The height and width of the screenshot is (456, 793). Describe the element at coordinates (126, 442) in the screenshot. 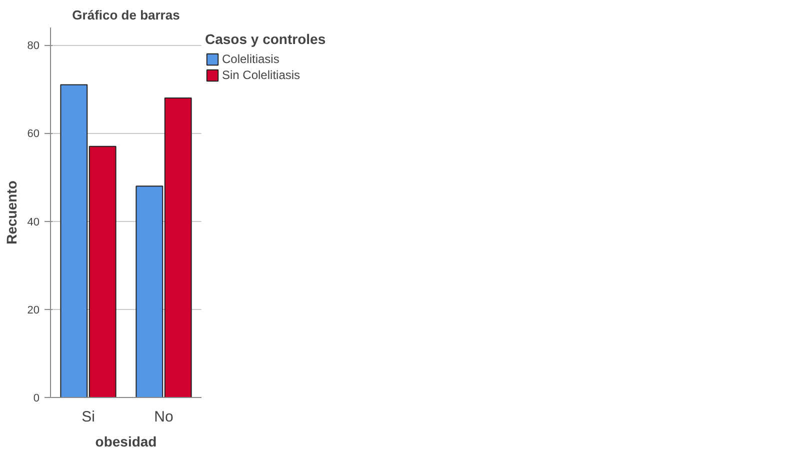

I see `x-axis-title: obesidad` at that location.